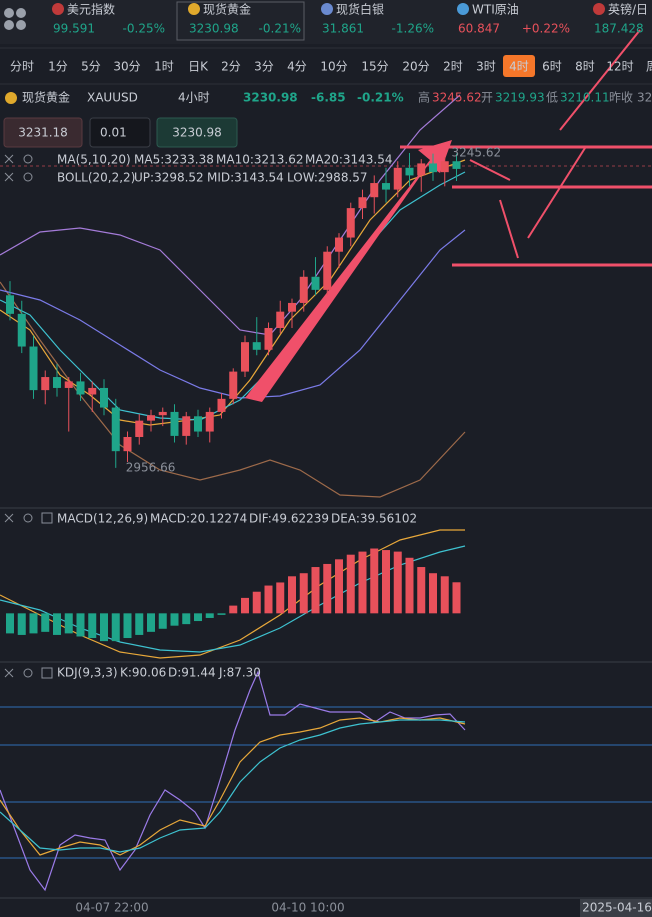 The width and height of the screenshot is (652, 917). What do you see at coordinates (619, 67) in the screenshot?
I see `timeframe-tab: 12时` at bounding box center [619, 67].